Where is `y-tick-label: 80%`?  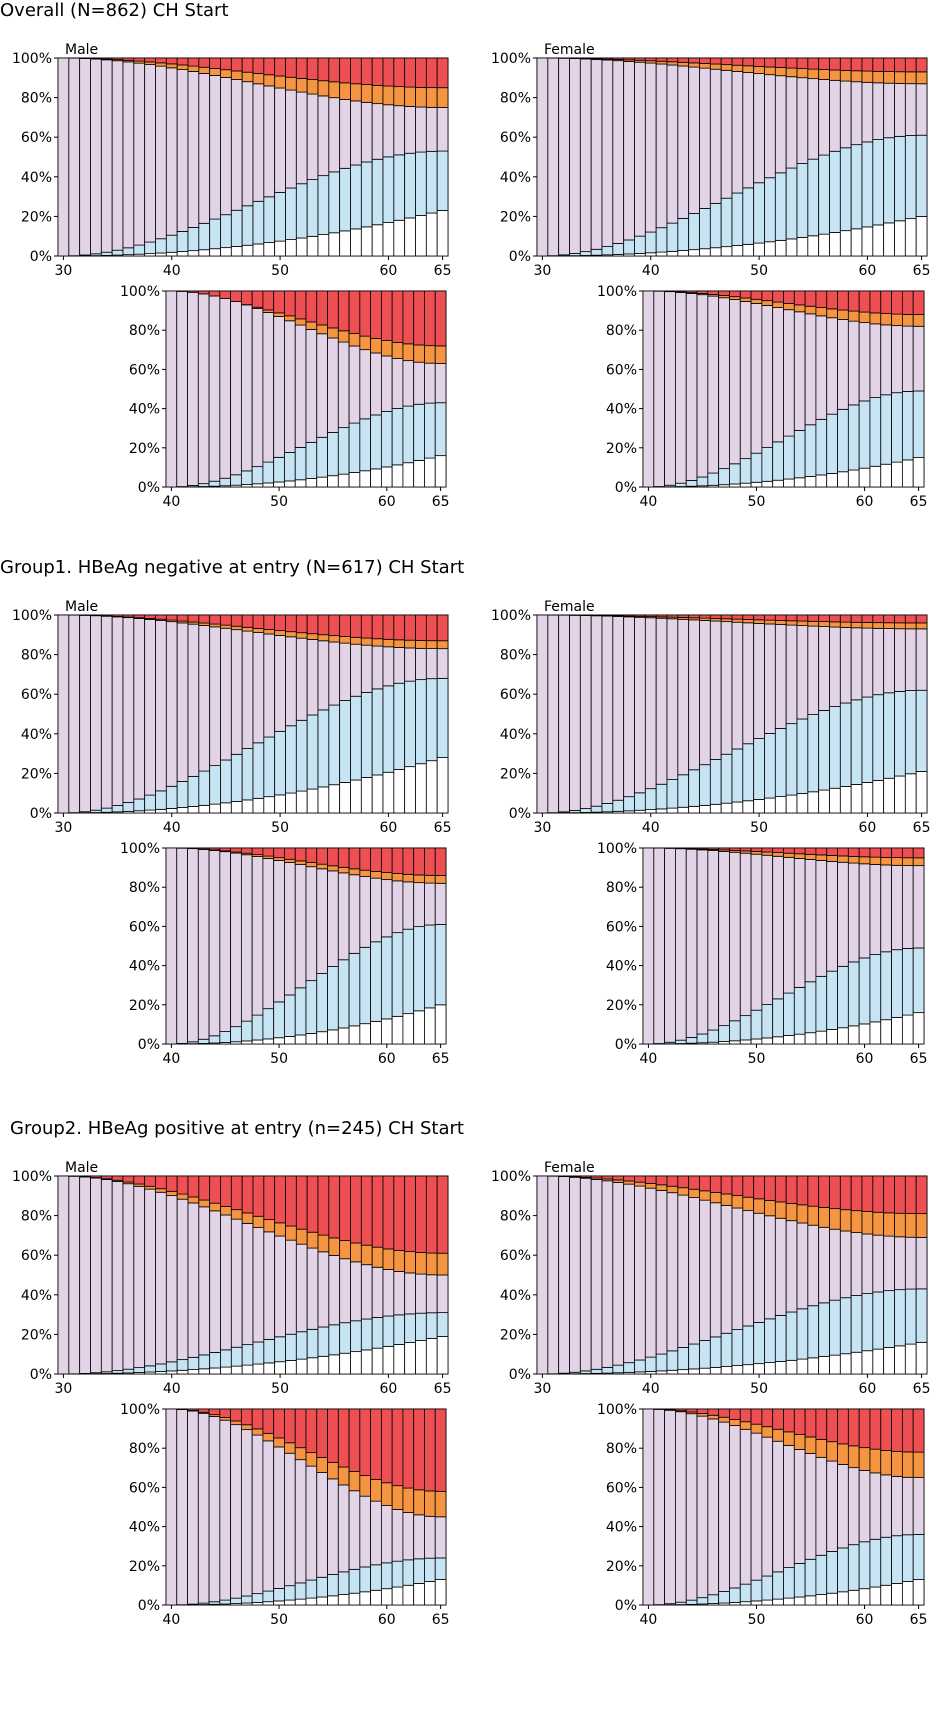
y-tick-label: 80% is located at coordinates (621, 888).